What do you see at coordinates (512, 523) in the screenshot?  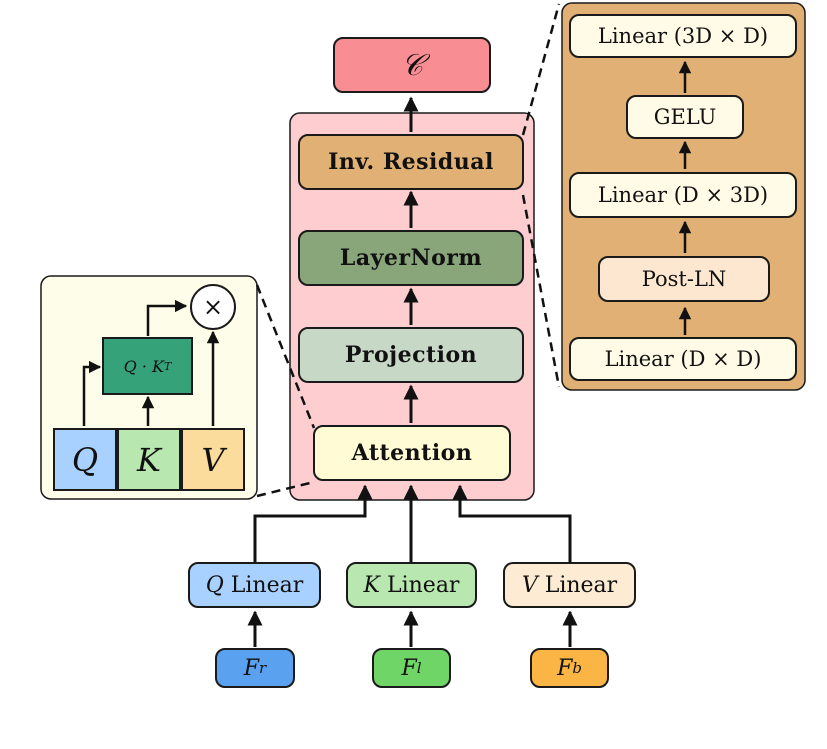 I see `arrow-v-to-attention` at bounding box center [512, 523].